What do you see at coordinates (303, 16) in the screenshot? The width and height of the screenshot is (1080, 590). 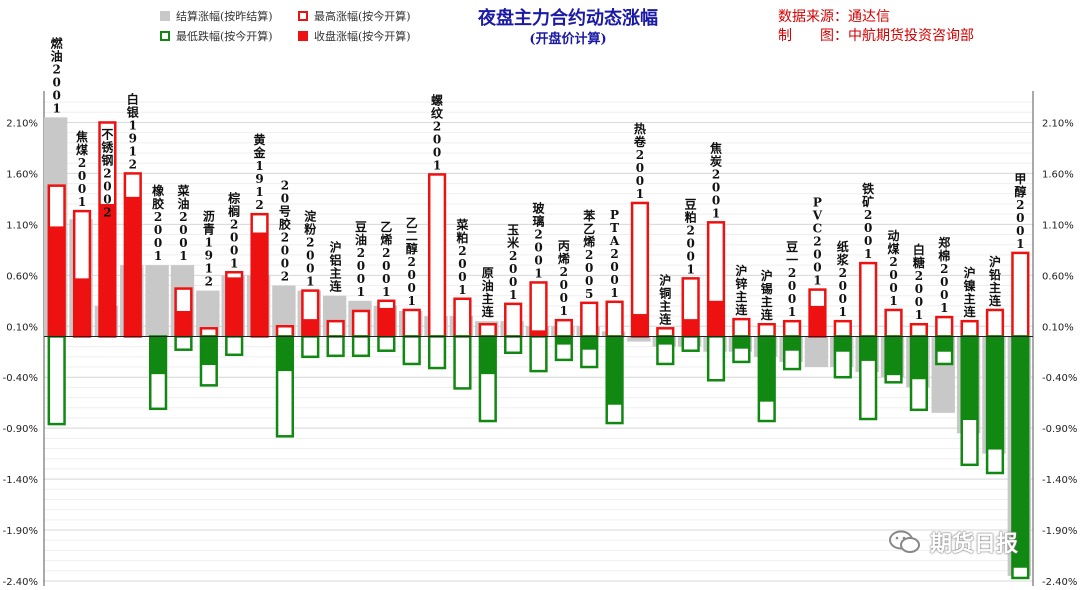 I see `legend-swatch-high` at bounding box center [303, 16].